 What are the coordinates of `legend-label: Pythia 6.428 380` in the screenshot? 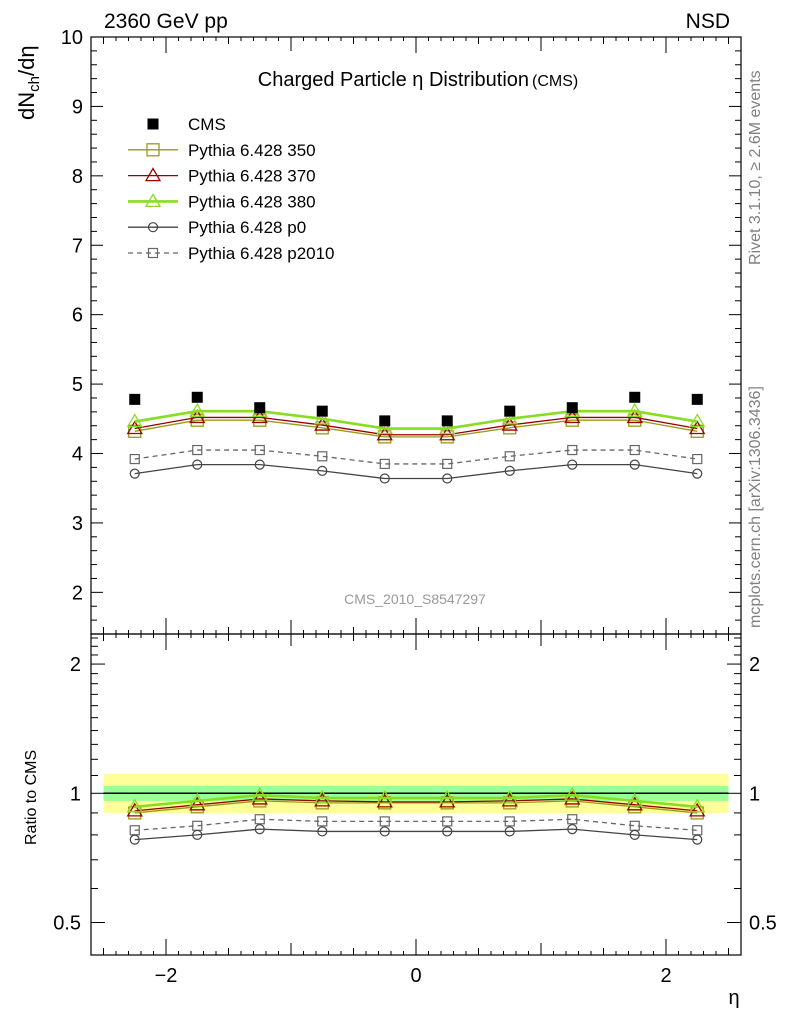 It's located at (252, 201).